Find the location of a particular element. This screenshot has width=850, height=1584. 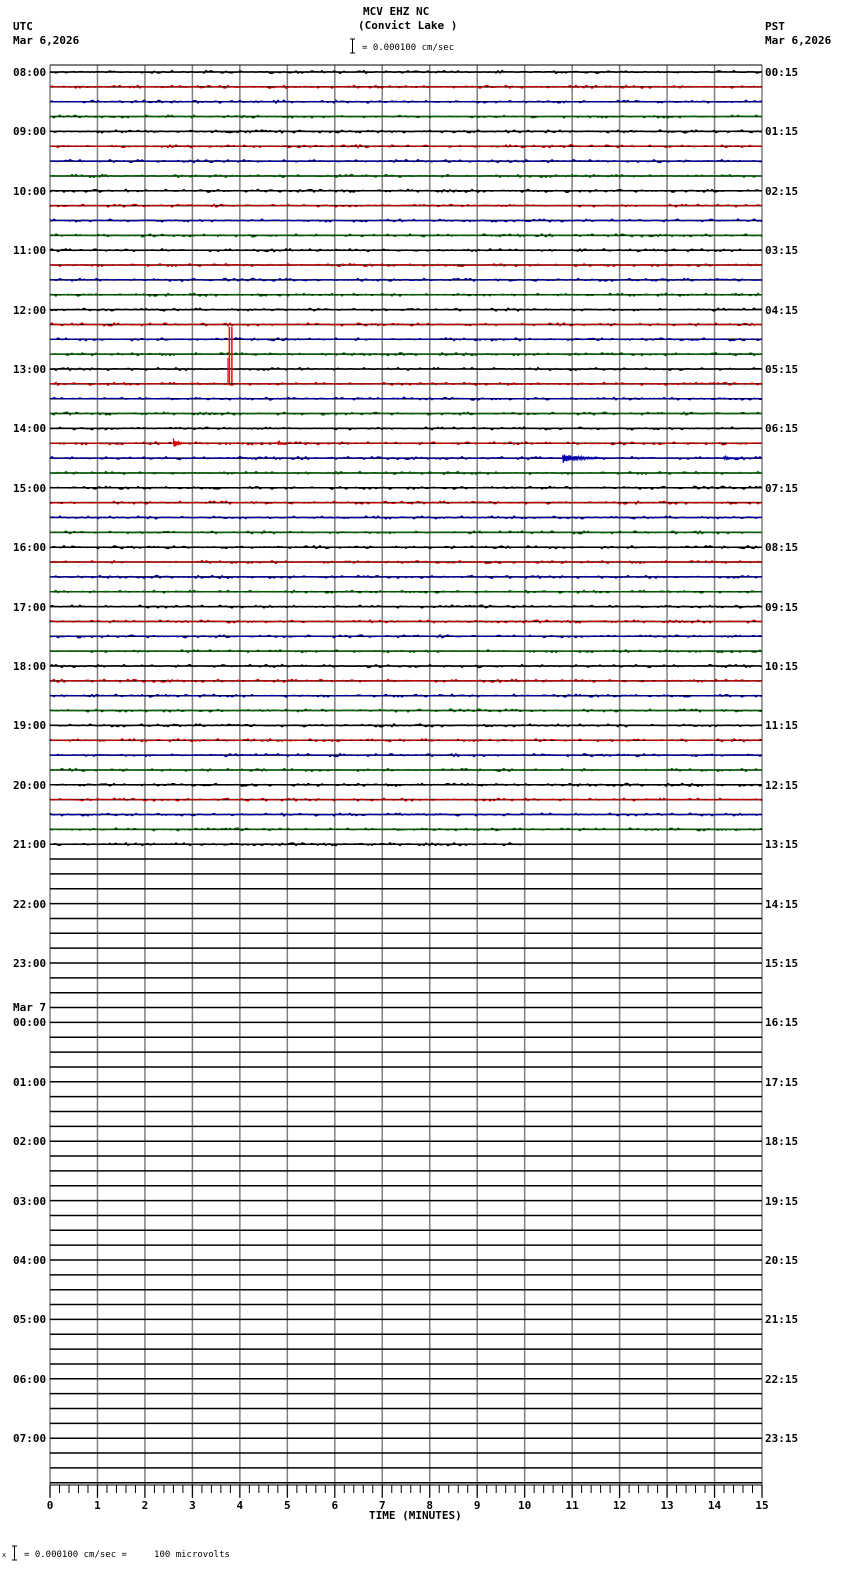

utc-hour-label: 00:00 is located at coordinates (30, 1023).